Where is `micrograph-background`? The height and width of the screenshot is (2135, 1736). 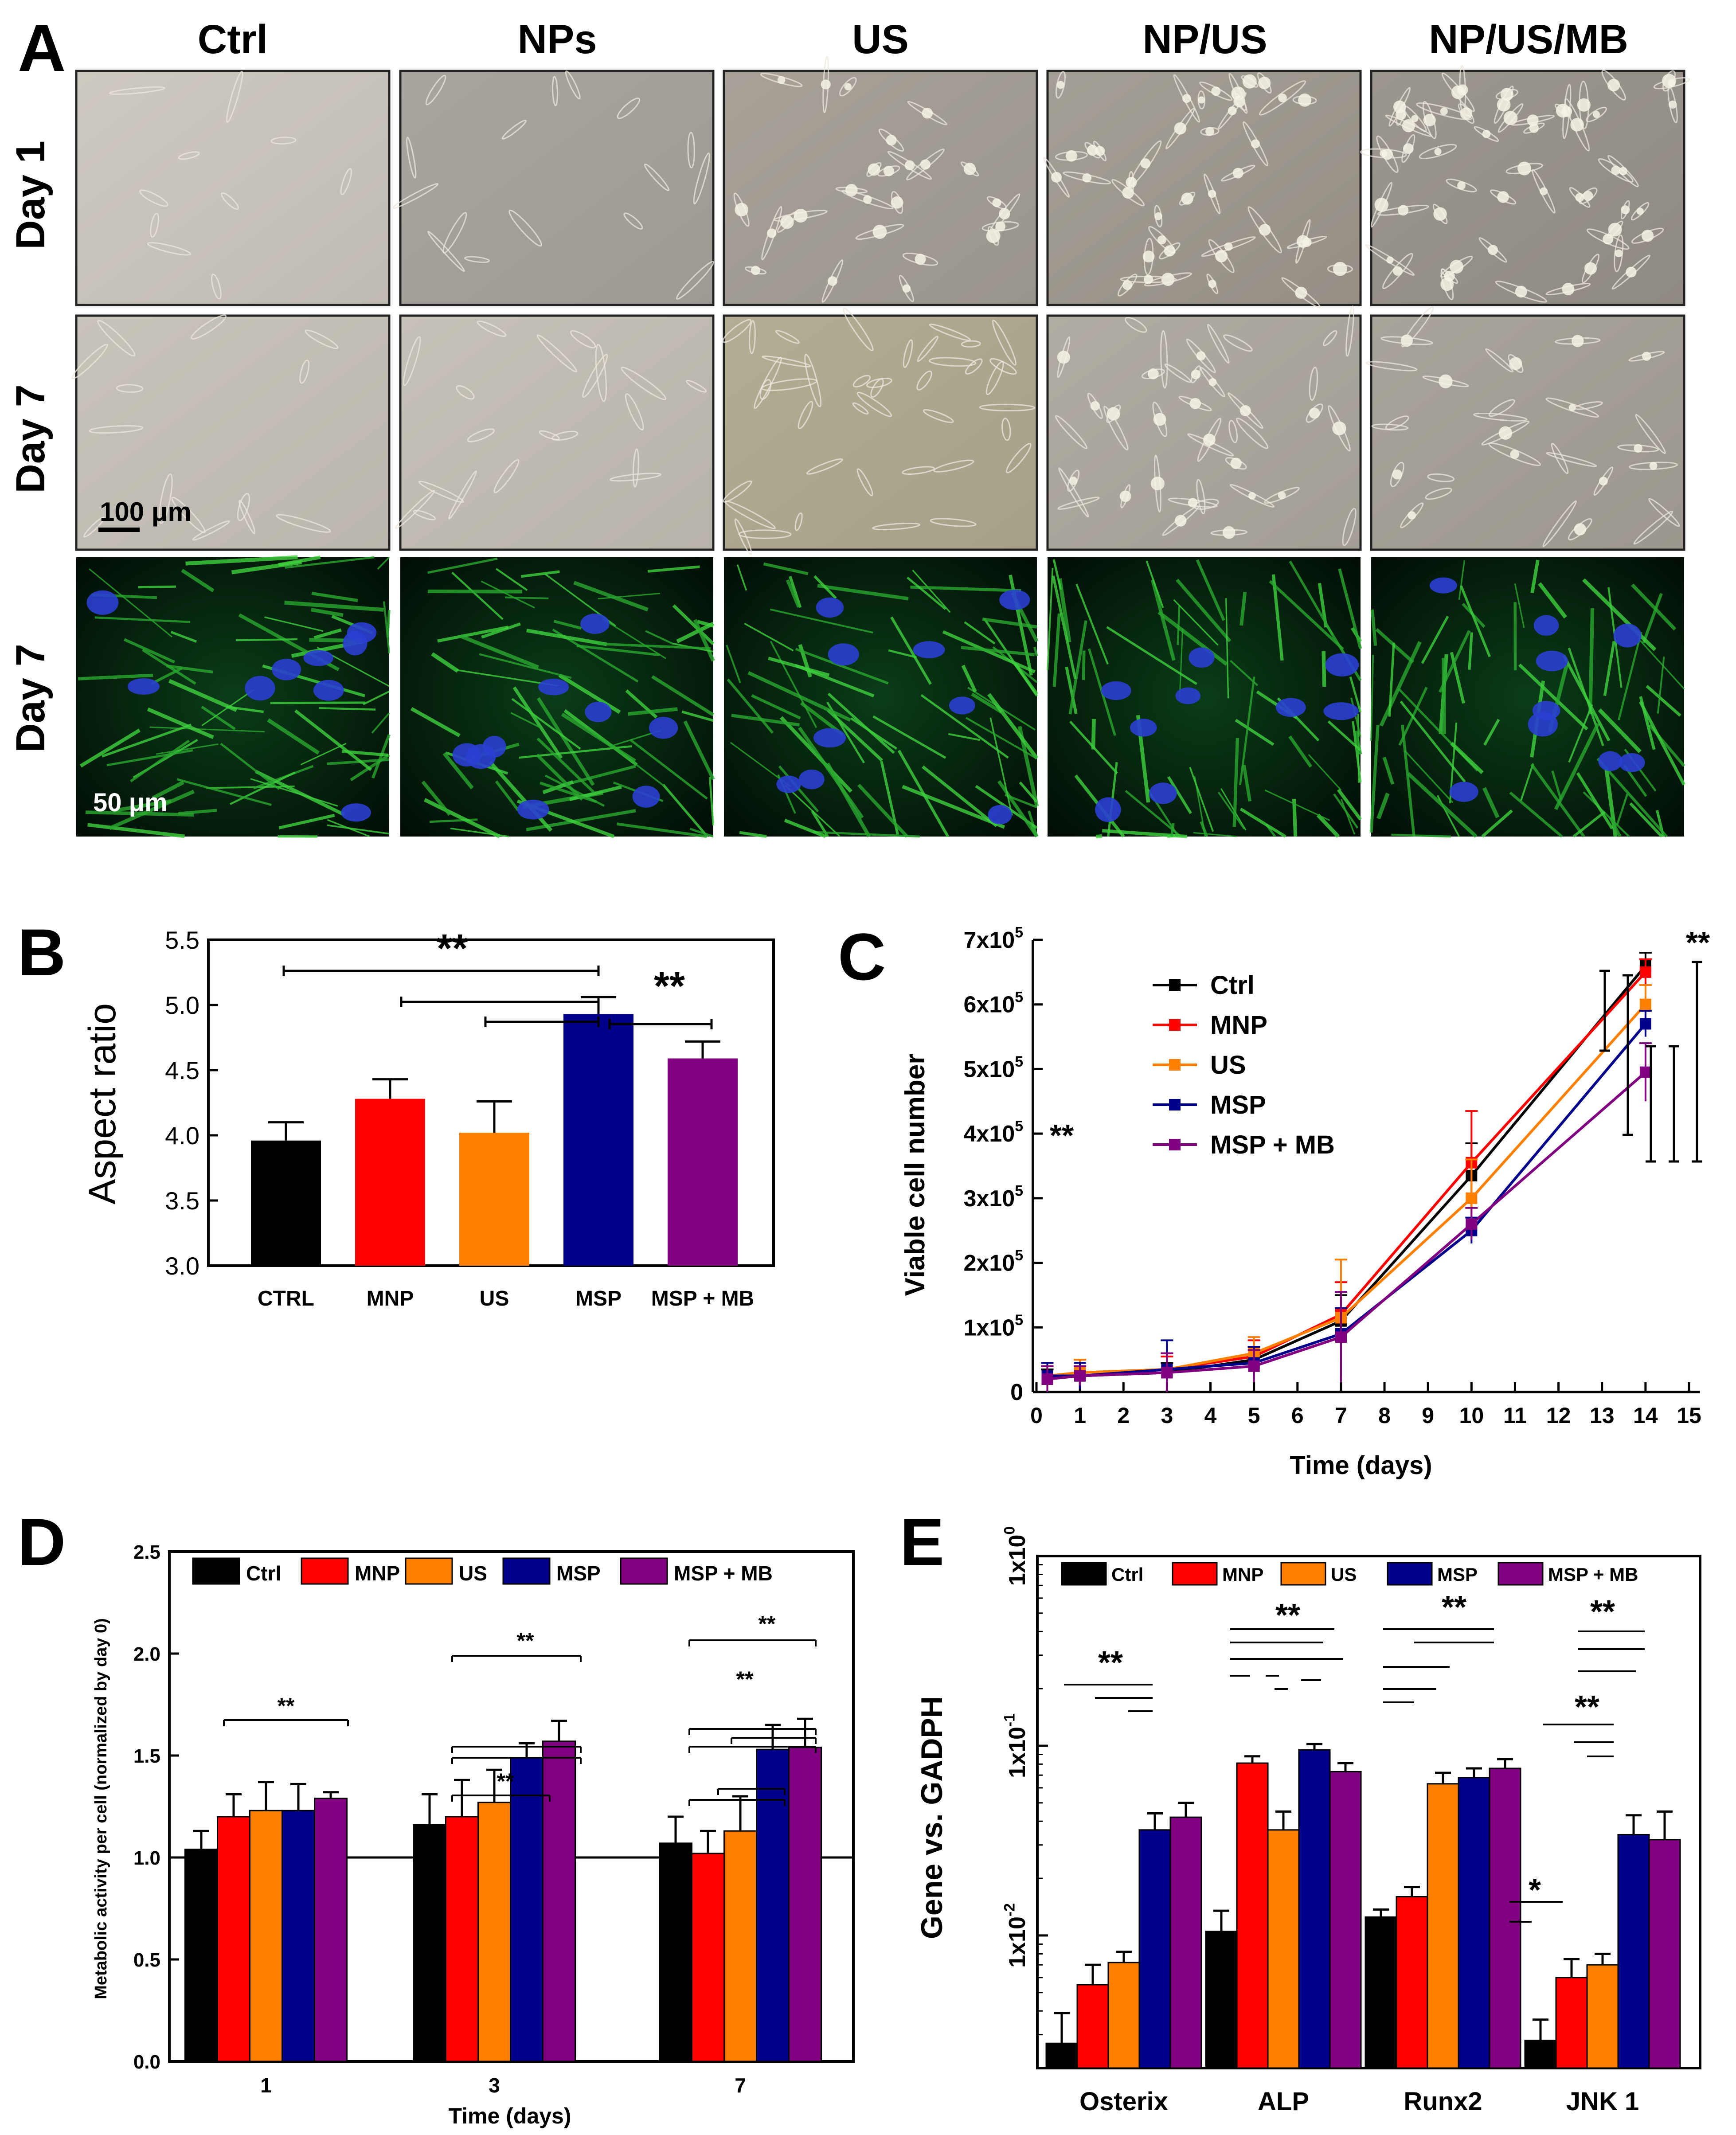 micrograph-background is located at coordinates (1527, 697).